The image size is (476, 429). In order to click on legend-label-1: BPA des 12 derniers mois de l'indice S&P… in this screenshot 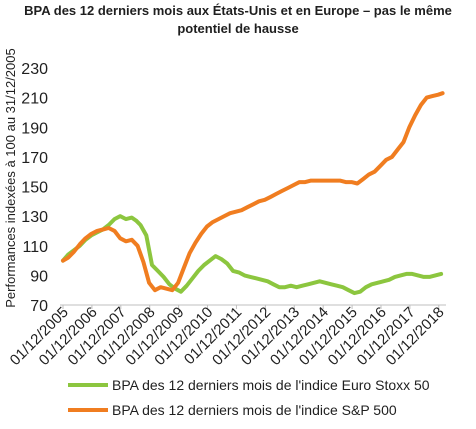, I will do `click(254, 410)`.